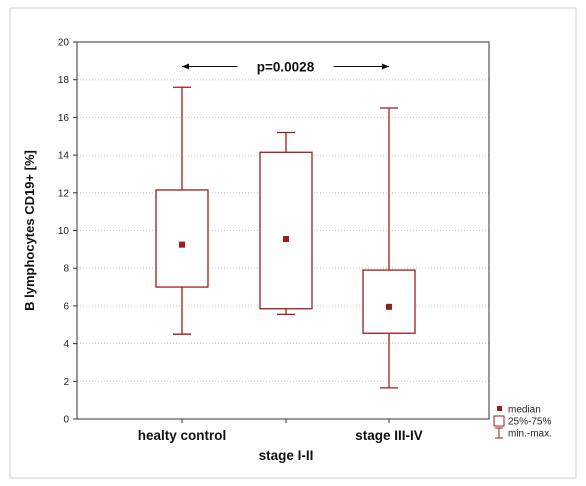 The image size is (586, 486). I want to click on y-axis-ticks: 0 2 4 6 8 10 12 14 16 18 20, so click(67, 232).